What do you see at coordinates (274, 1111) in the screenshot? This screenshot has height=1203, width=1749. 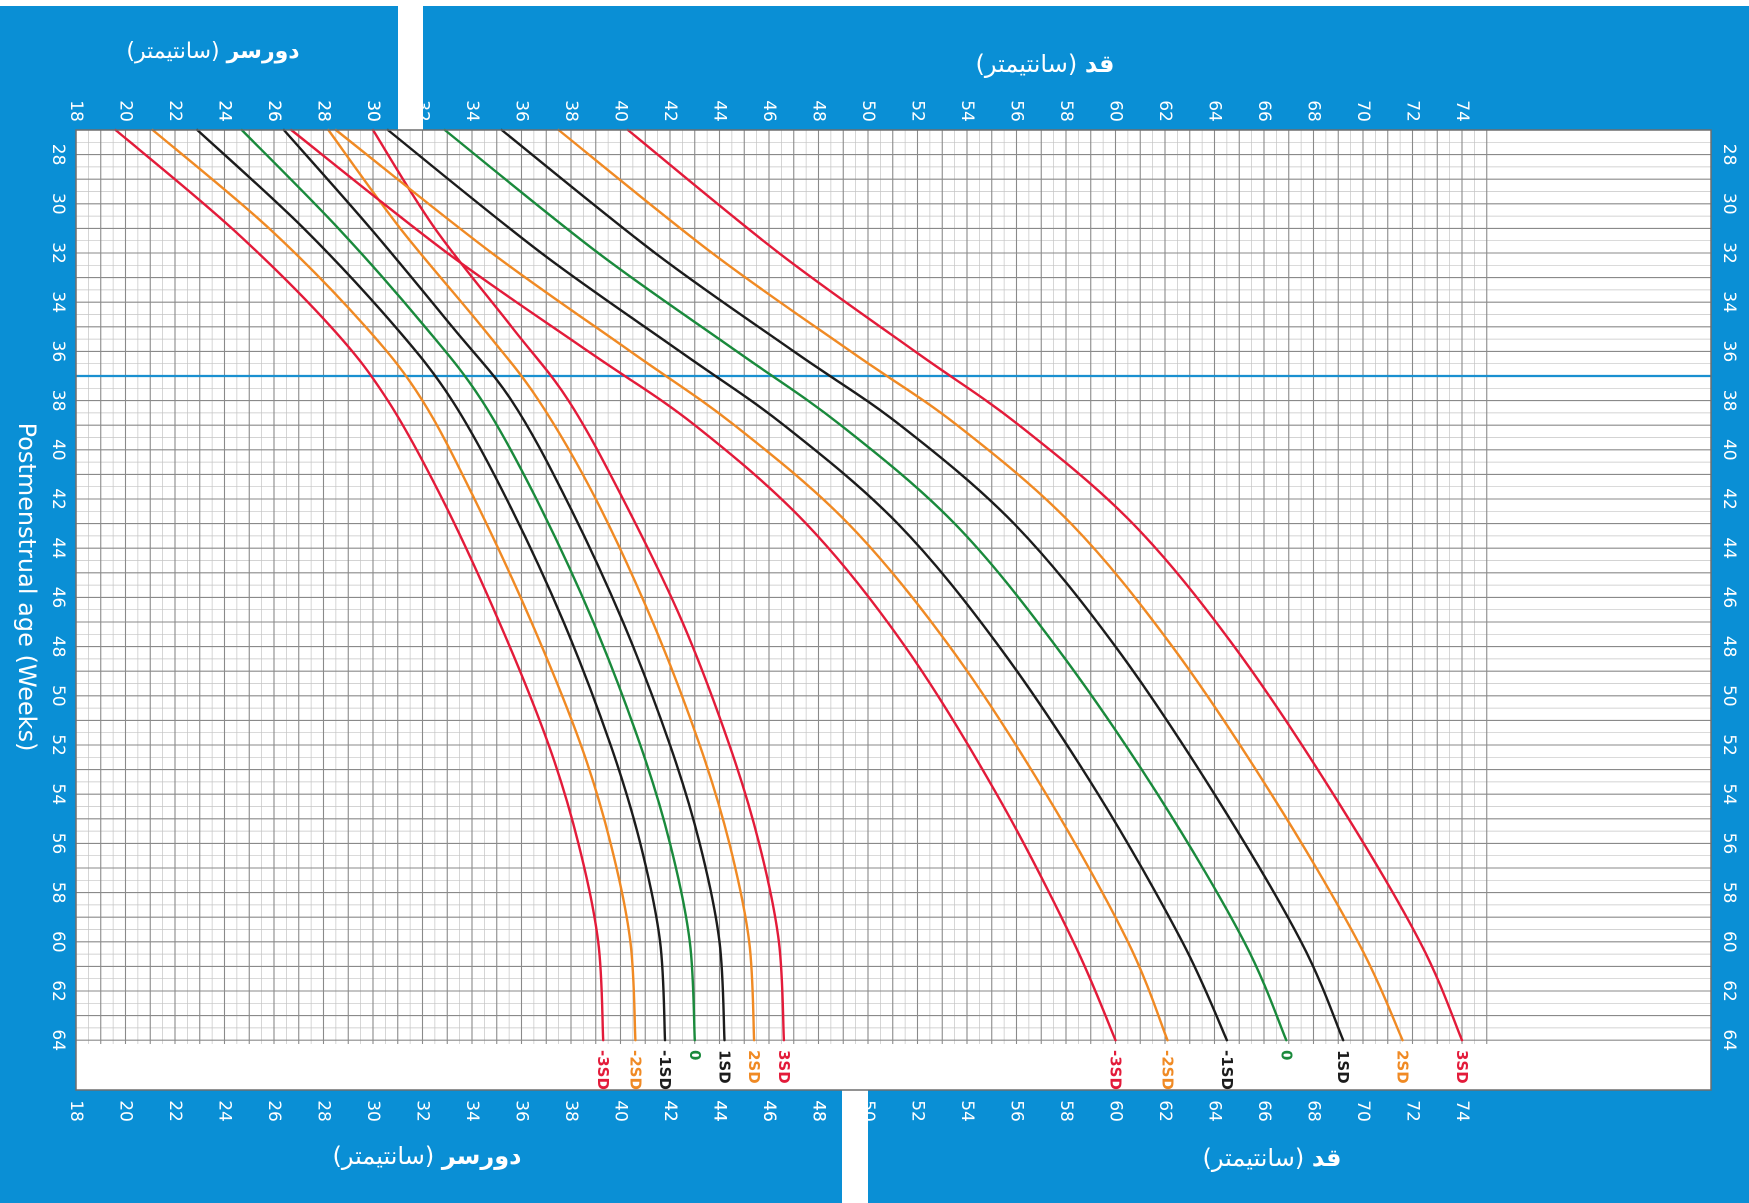 I see `head-x-tick-bottom: 26` at bounding box center [274, 1111].